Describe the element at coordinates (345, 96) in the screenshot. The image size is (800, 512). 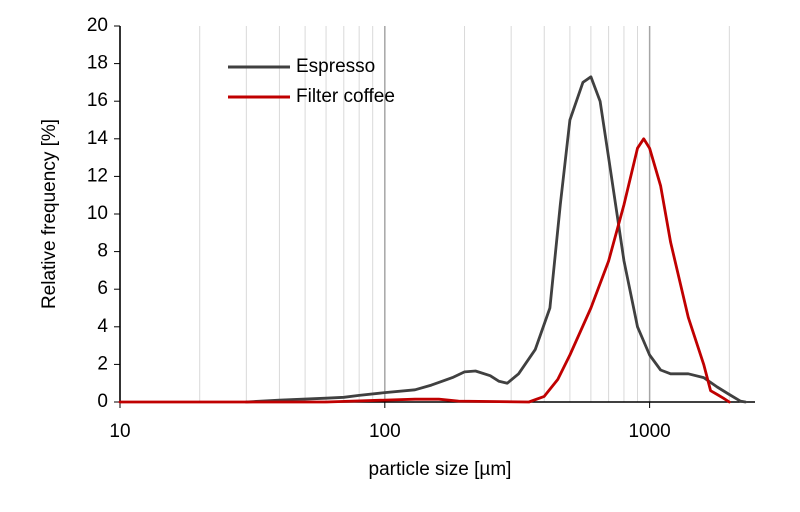
I see `legend-label: Filter coffee` at that location.